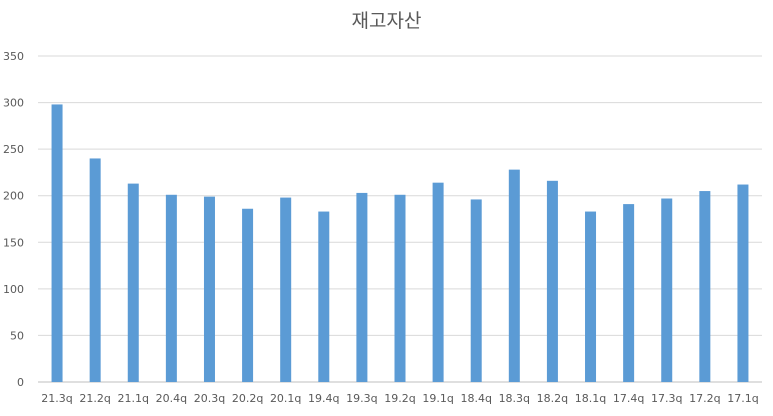 The image size is (773, 416). Describe the element at coordinates (628, 398) in the screenshot. I see `x-tick-label: 17.4q` at that location.